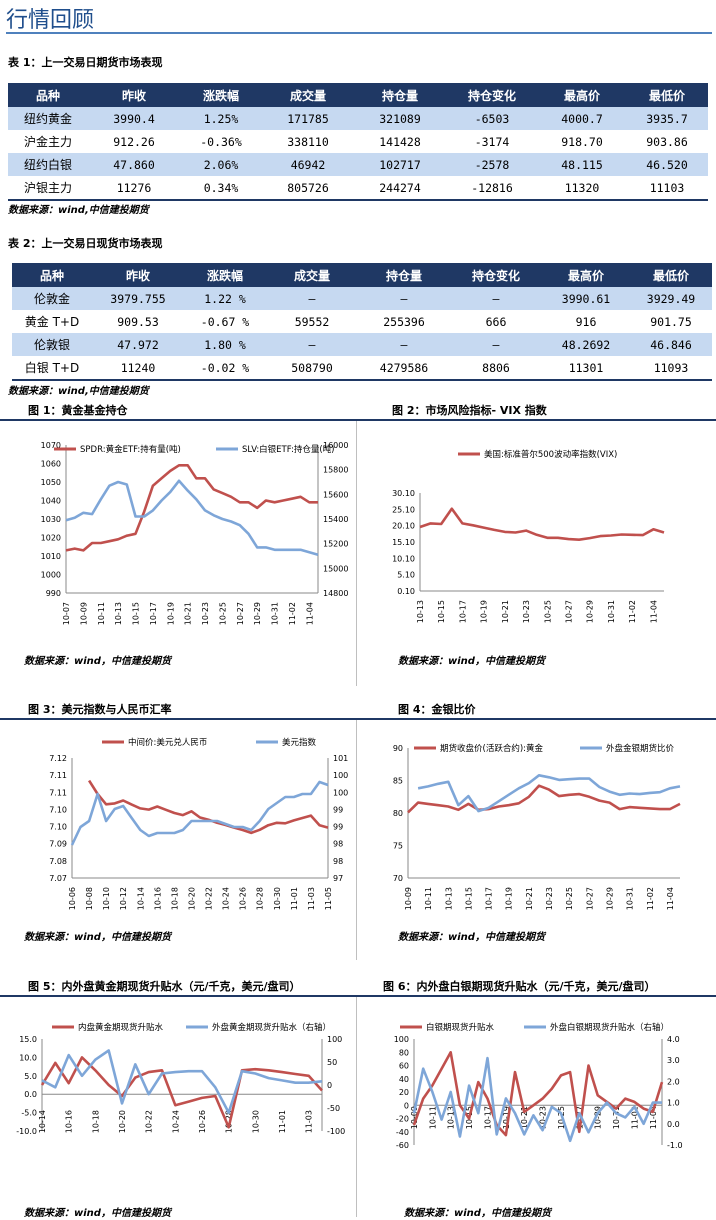  What do you see at coordinates (671, 298) in the screenshot?
I see `table-cell: 3929.49` at bounding box center [671, 298].